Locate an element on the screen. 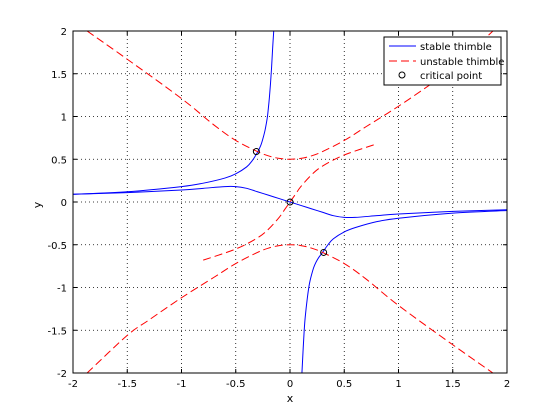 The image size is (560, 420). legend-label-stable: stable thimble is located at coordinates (456, 47).